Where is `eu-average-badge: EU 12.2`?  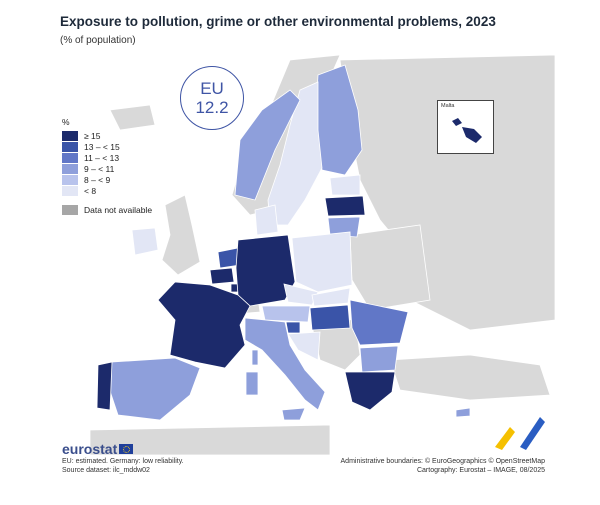
eu-average-badge: EU 12.2 is located at coordinates (212, 98).